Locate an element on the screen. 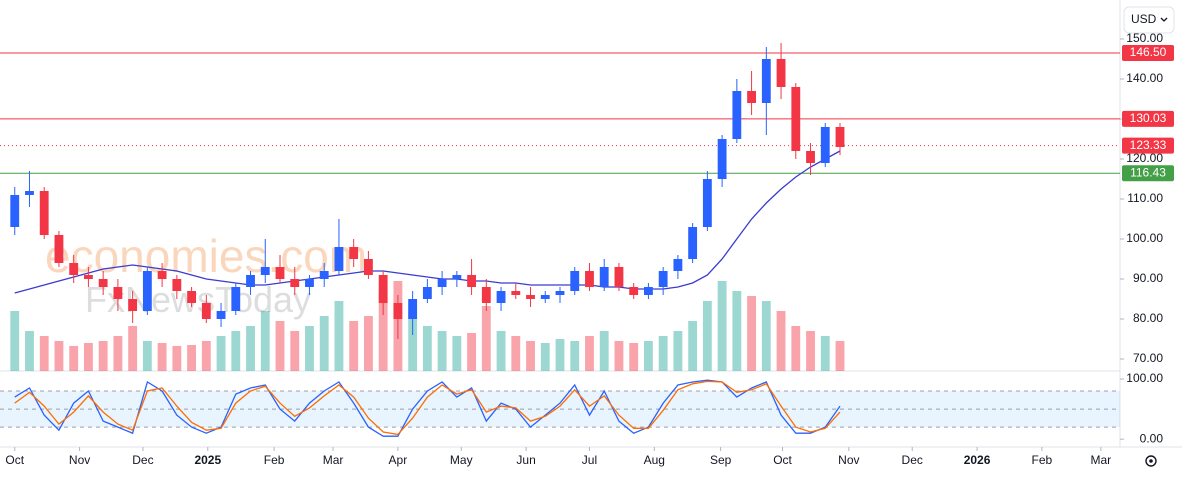 This screenshot has width=1182, height=477. currency-button is located at coordinates (1149, 20).